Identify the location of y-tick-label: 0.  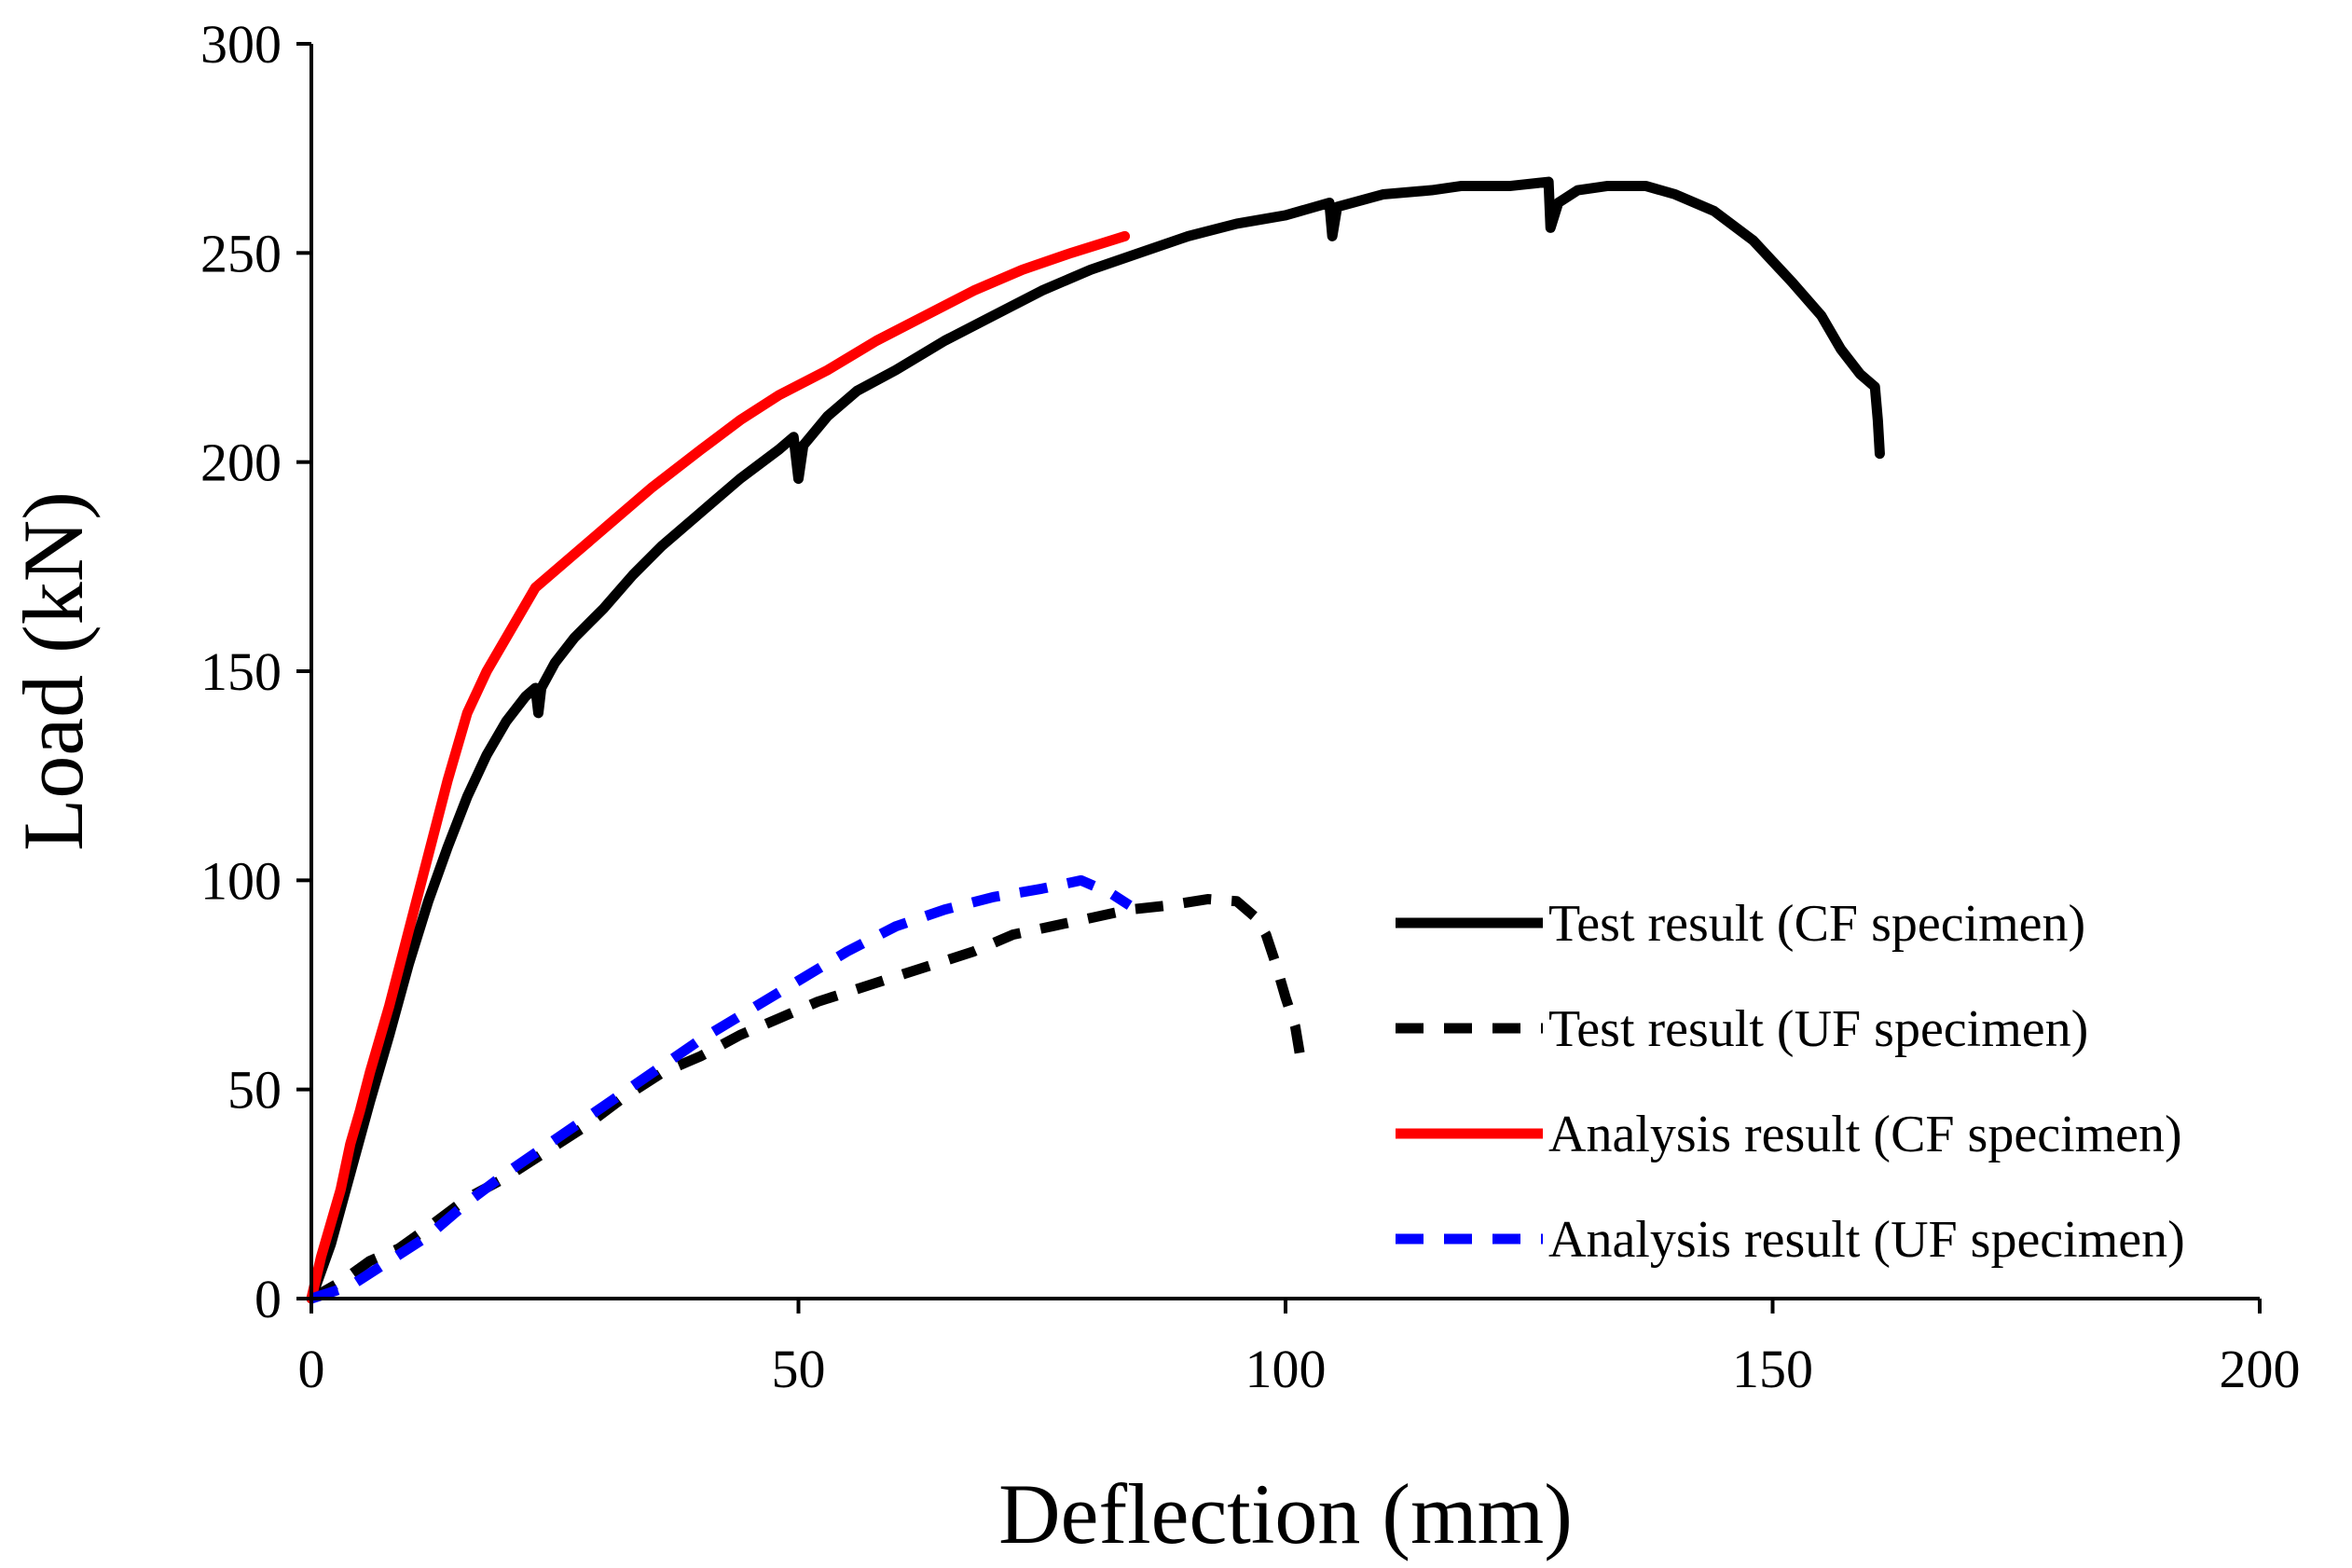
(268, 1299).